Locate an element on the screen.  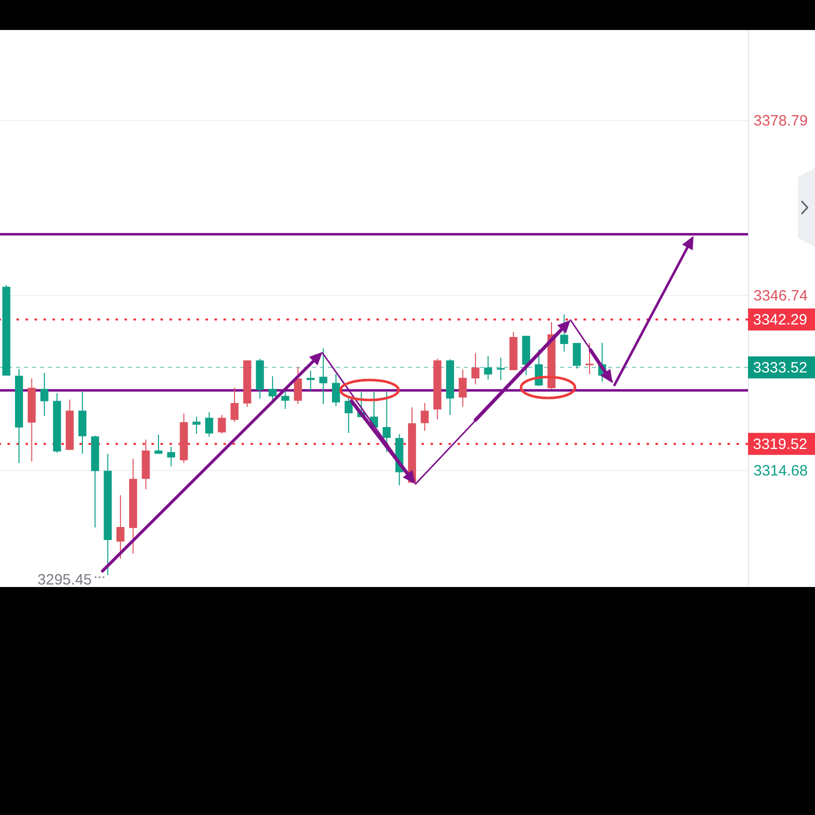
ref-line-label: 3319.52 is located at coordinates (780, 444).